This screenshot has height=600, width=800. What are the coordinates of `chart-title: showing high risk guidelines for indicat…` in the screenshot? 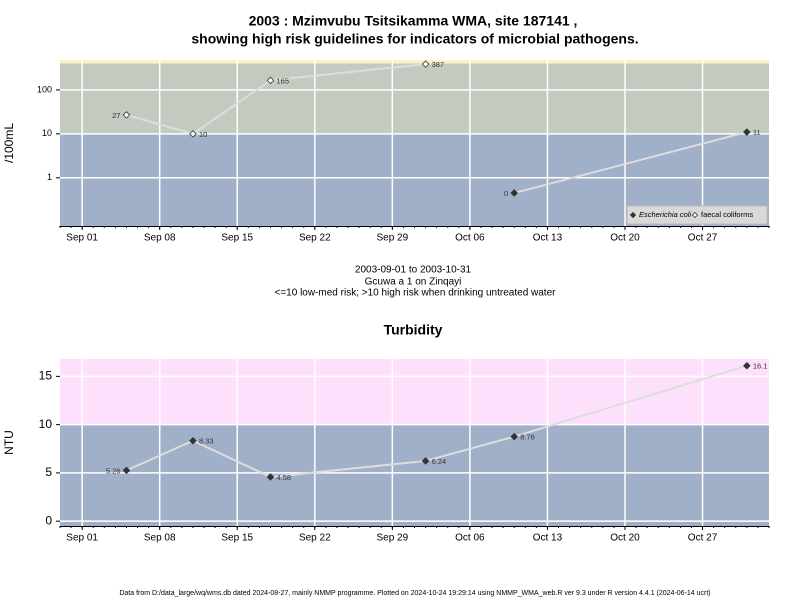 It's located at (414, 39).